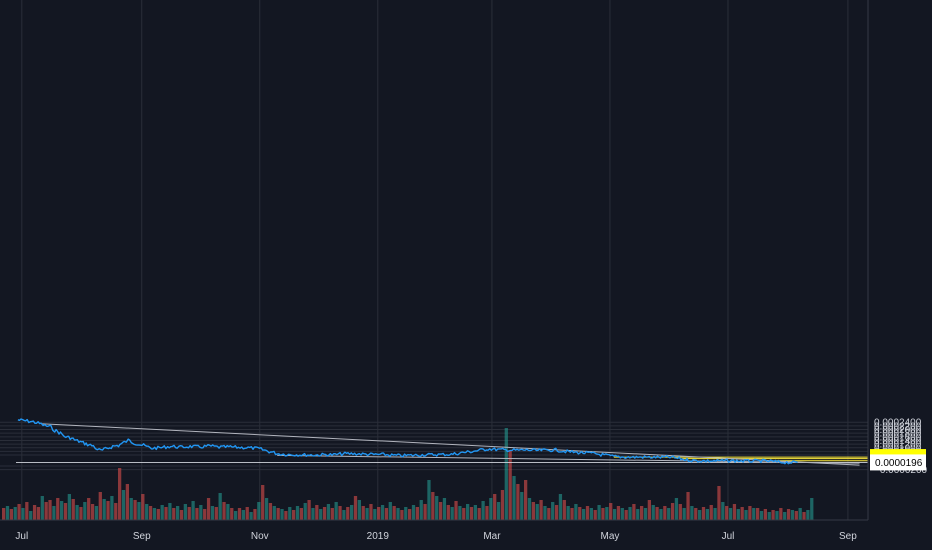 This screenshot has width=932, height=550. I want to click on x-tick-label: Jul, so click(728, 536).